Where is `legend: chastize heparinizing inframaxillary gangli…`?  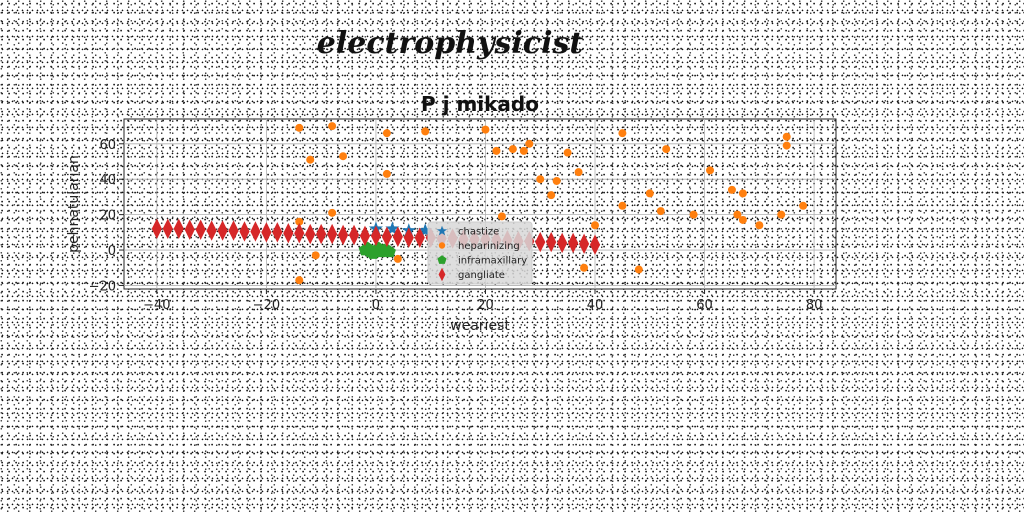
legend: chastize heparinizing inframaxillary gangli… is located at coordinates (480, 253).